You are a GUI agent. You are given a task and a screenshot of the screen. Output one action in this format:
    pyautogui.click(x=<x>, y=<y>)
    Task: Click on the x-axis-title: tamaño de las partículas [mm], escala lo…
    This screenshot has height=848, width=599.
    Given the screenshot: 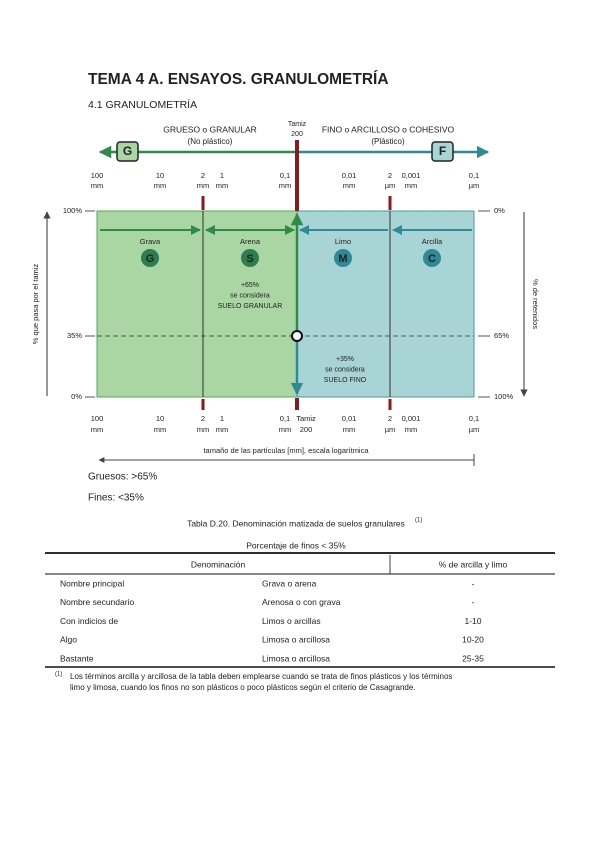 What is the action you would take?
    pyautogui.click(x=286, y=450)
    